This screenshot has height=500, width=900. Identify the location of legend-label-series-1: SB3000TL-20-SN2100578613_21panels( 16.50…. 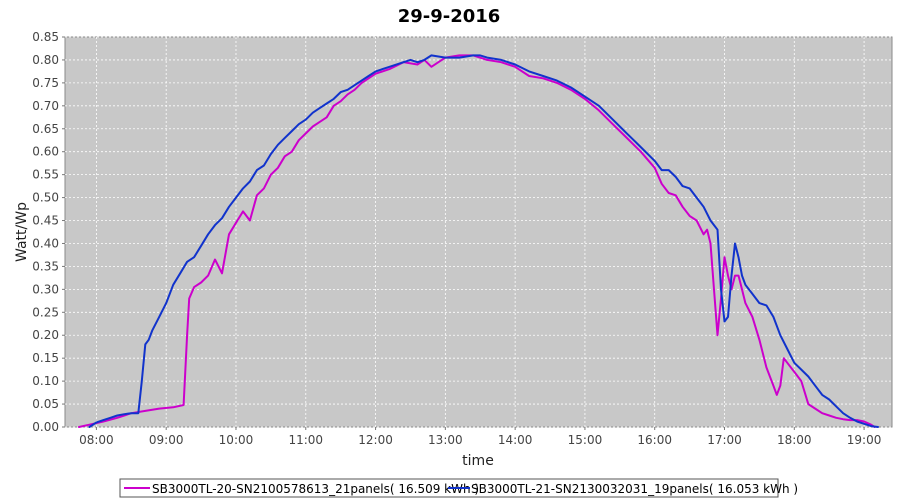
(315, 489).